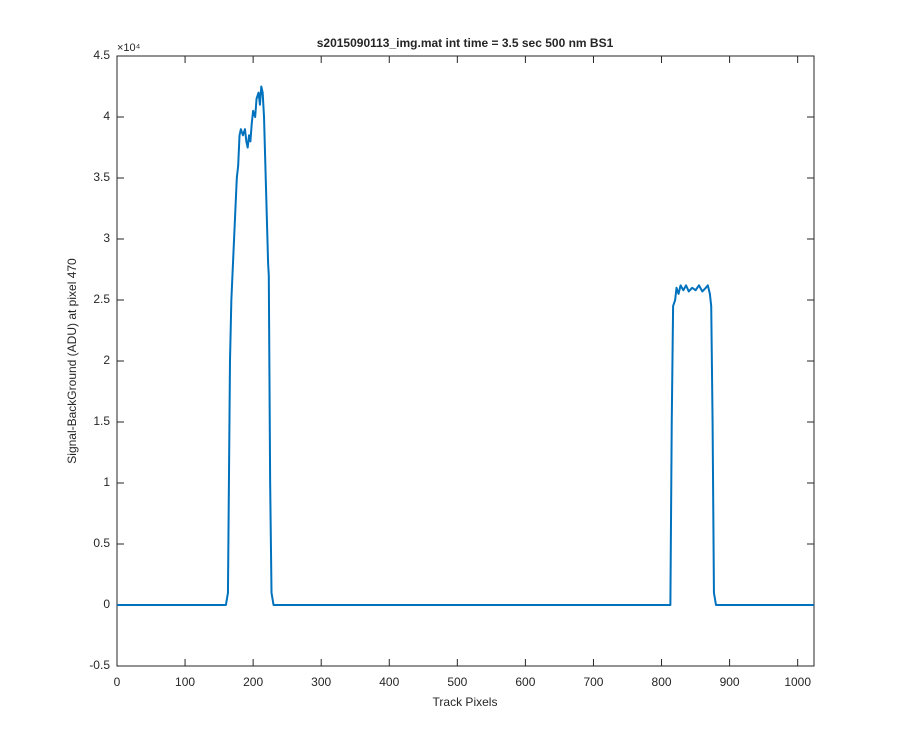 Image resolution: width=900 pixels, height=755 pixels. I want to click on y-tick-label: 0.5, so click(101, 543).